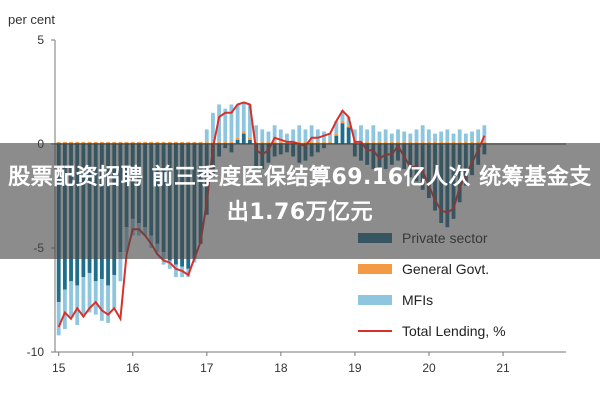 The width and height of the screenshot is (600, 400). I want to click on x-tick-label: 16, so click(133, 368).